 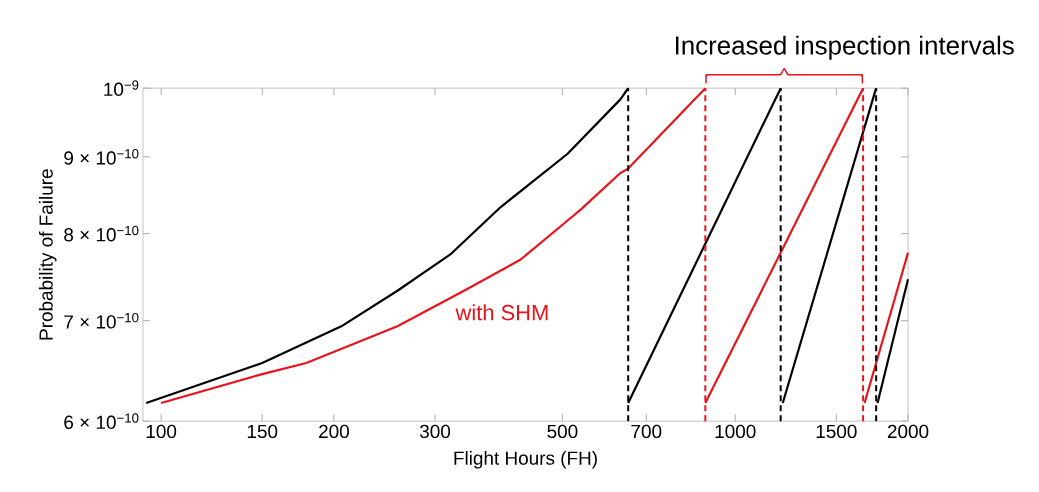 What do you see at coordinates (525, 459) in the screenshot?
I see `x-axis-title: Flight Hours (FH)` at bounding box center [525, 459].